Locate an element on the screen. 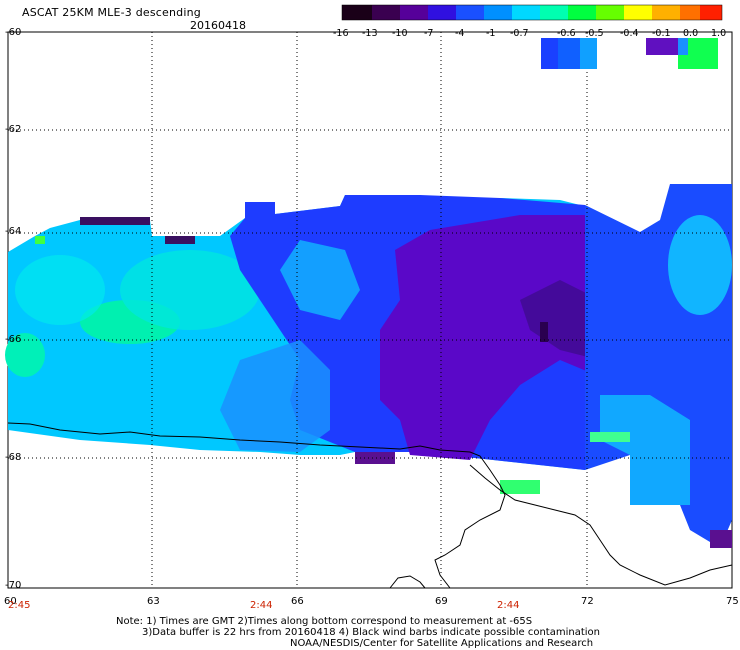 This screenshot has width=740, height=650. swath-lightblue-mid is located at coordinates (275, 396).